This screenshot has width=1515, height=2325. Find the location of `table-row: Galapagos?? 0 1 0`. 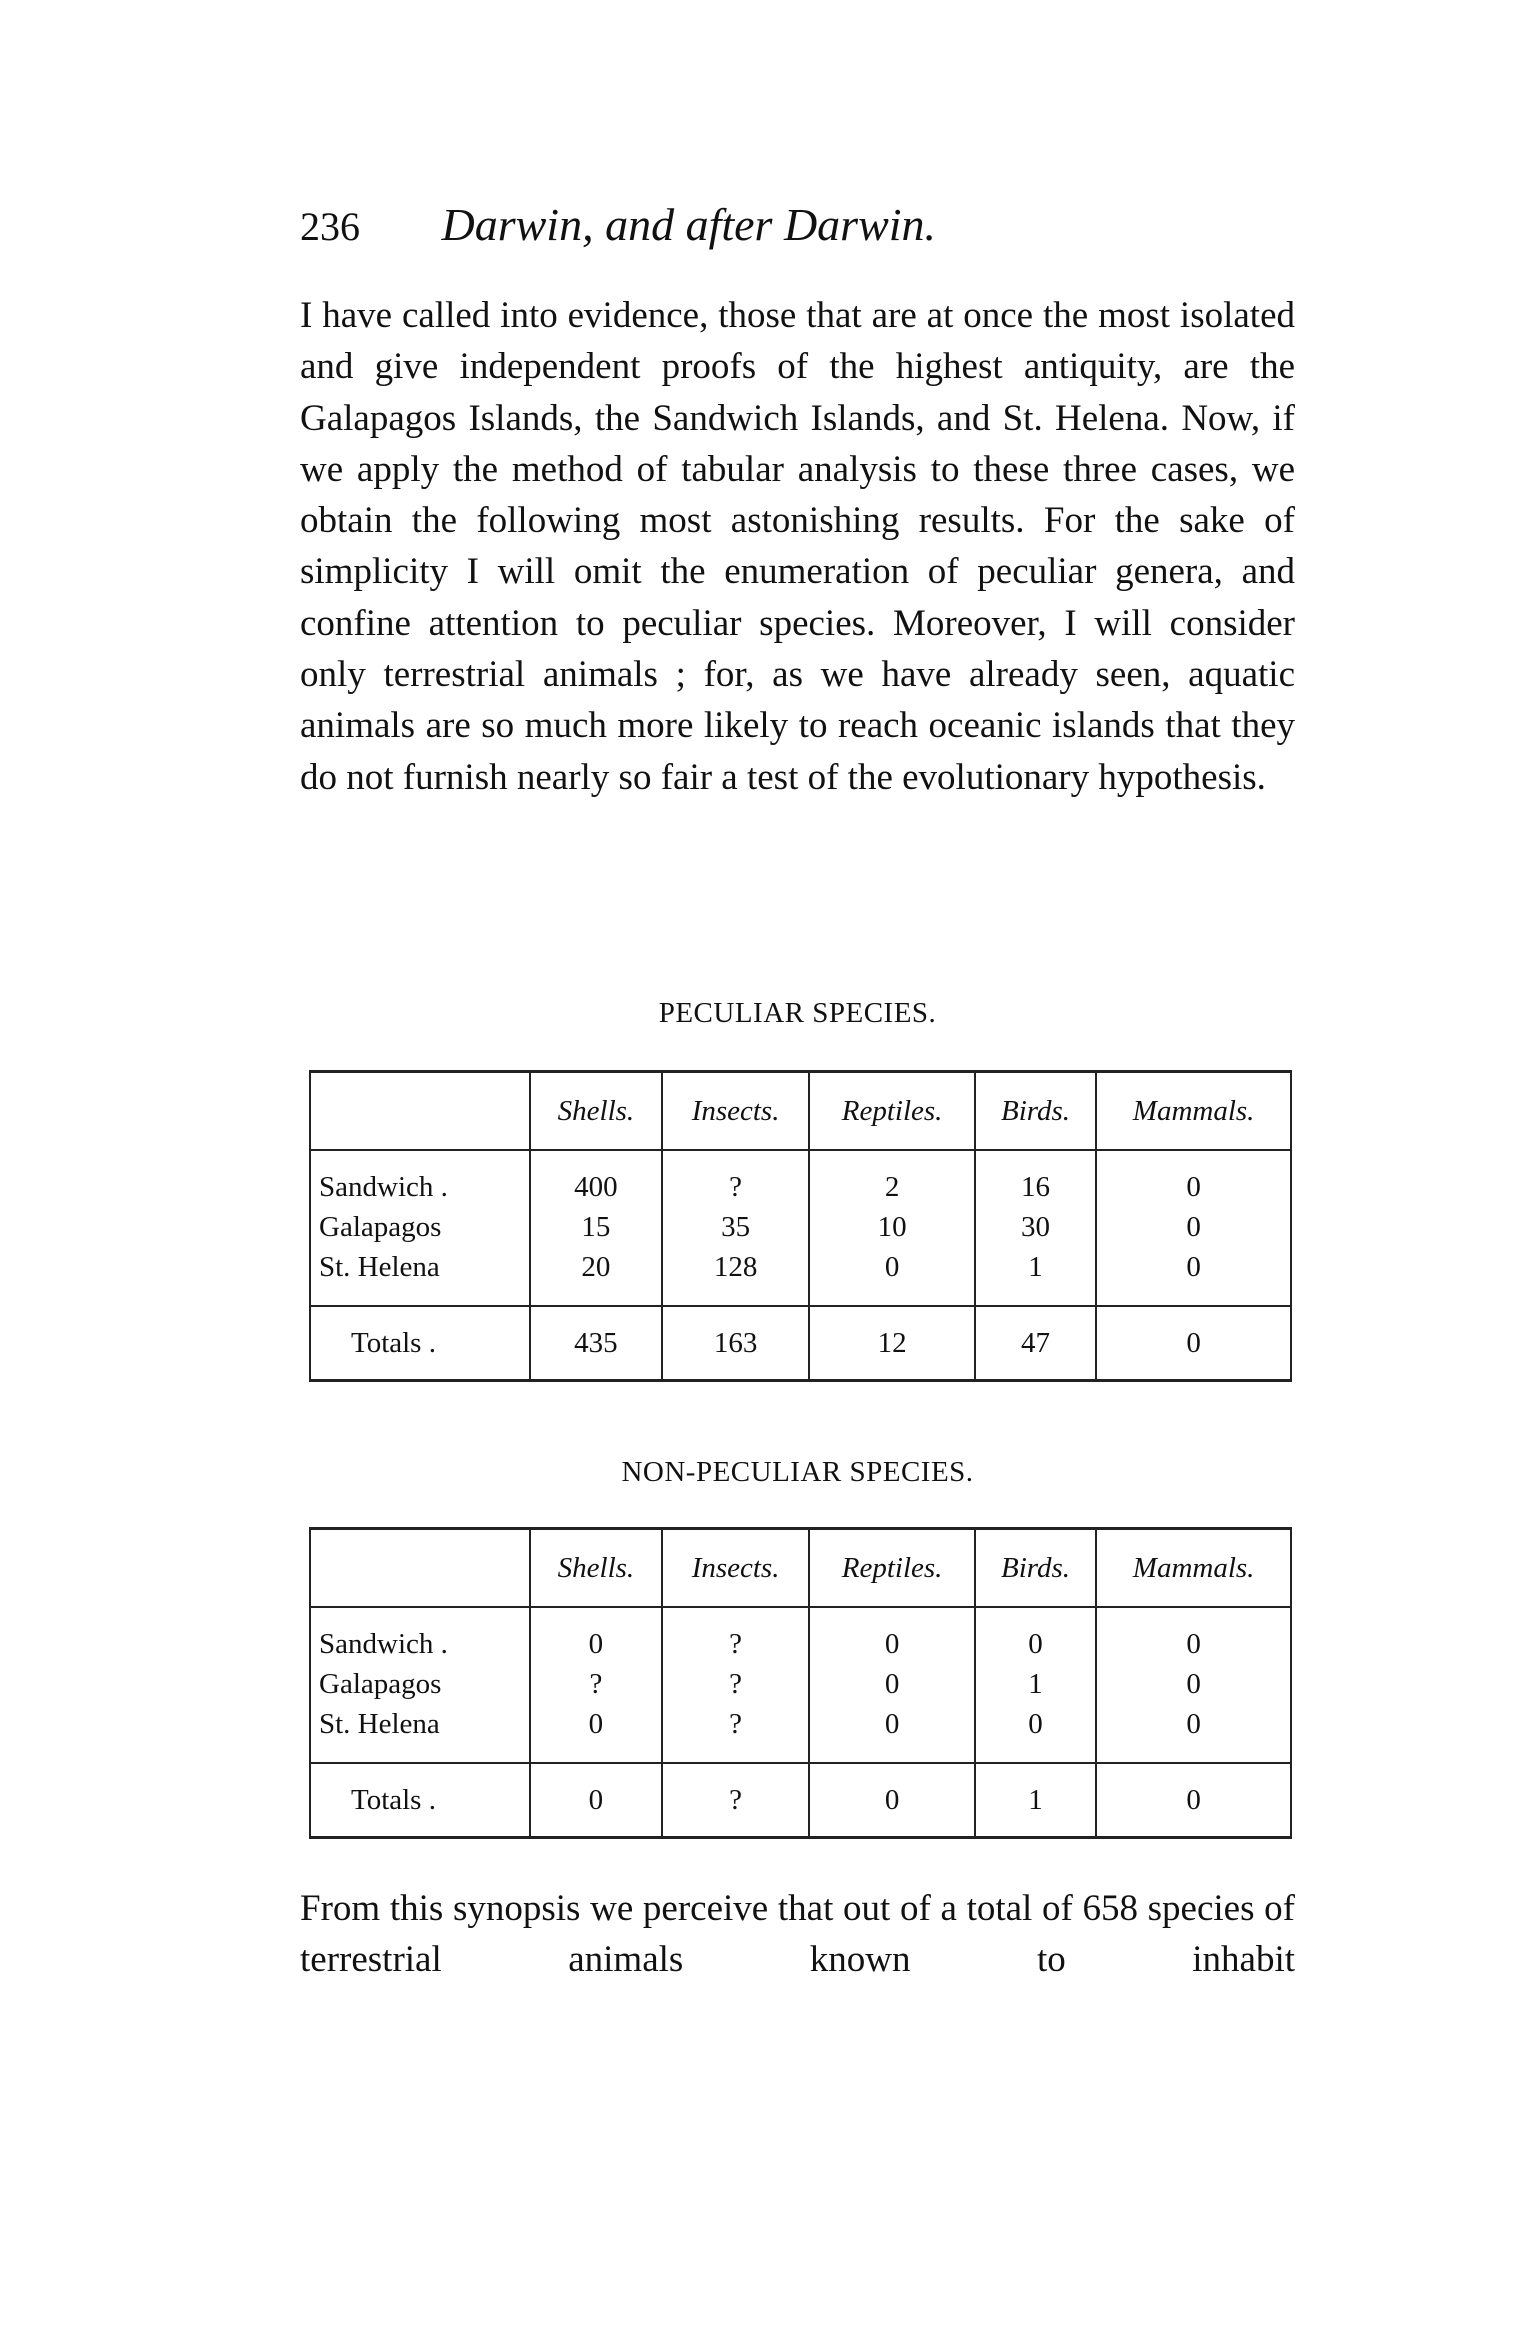

table-row: Galapagos?? 0 1 0 is located at coordinates (800, 1684).